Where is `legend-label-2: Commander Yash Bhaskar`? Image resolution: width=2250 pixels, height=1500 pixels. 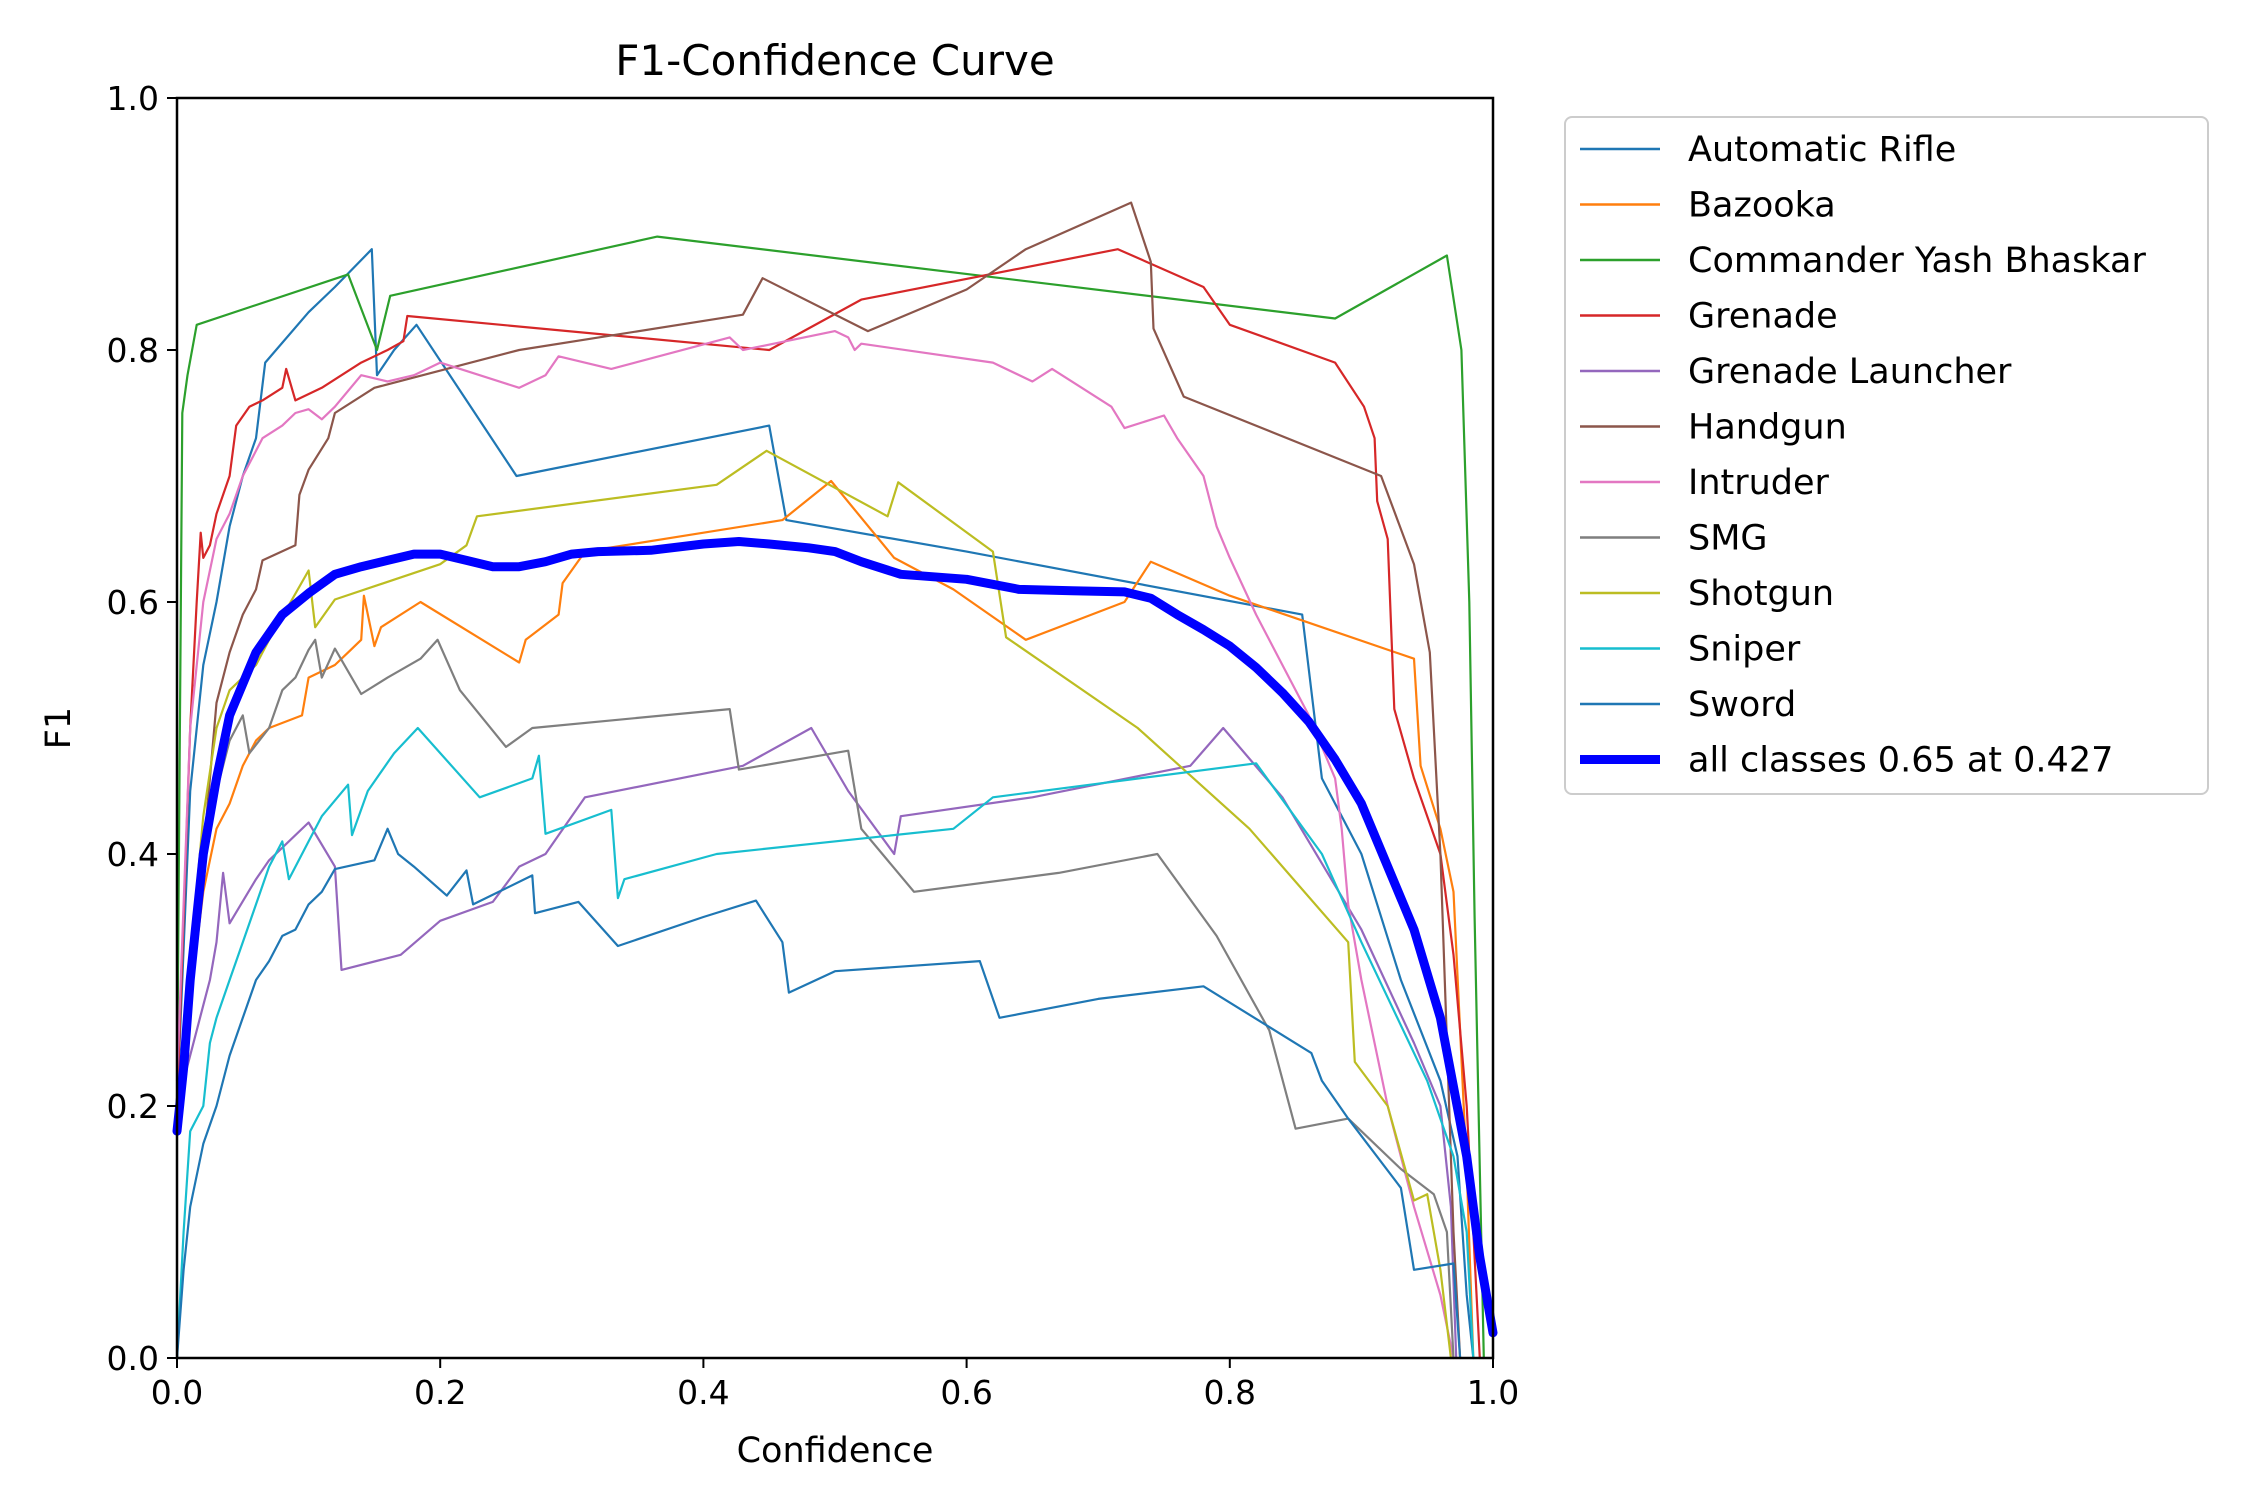 legend-label-2: Commander Yash Bhaskar is located at coordinates (1917, 261).